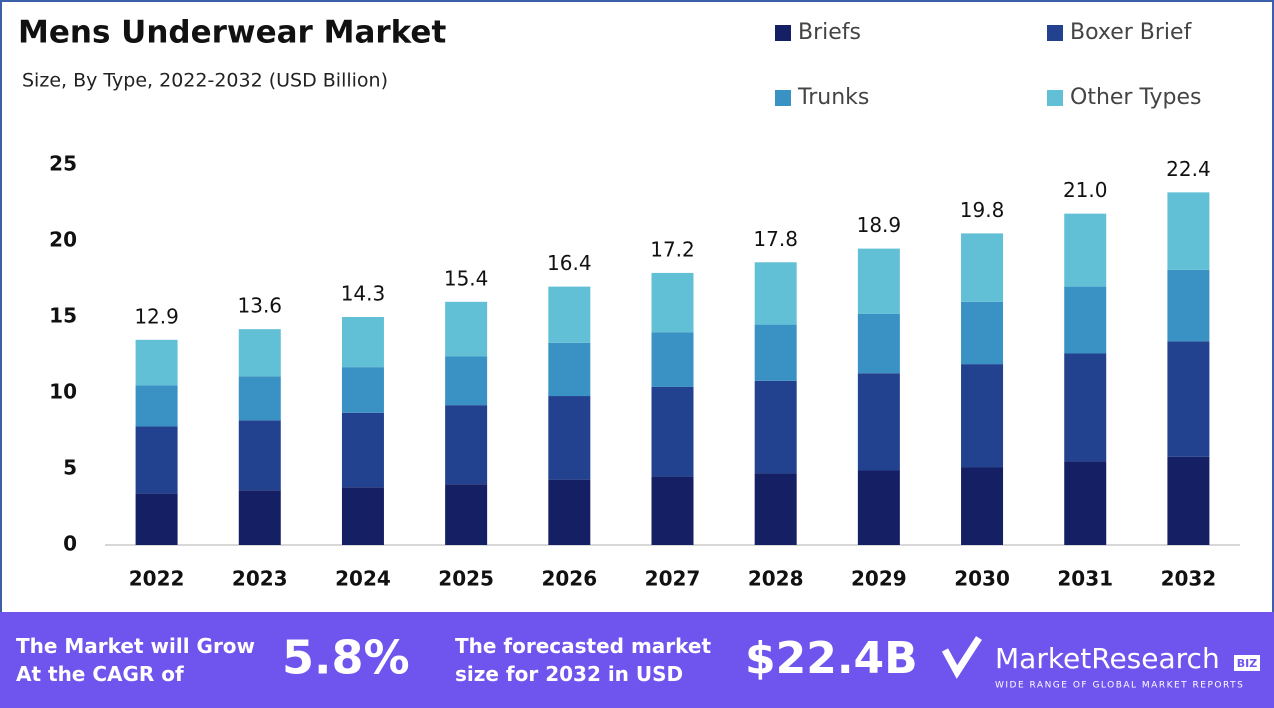 The height and width of the screenshot is (708, 1274). Describe the element at coordinates (466, 278) in the screenshot. I see `total-label: 15.4` at that location.